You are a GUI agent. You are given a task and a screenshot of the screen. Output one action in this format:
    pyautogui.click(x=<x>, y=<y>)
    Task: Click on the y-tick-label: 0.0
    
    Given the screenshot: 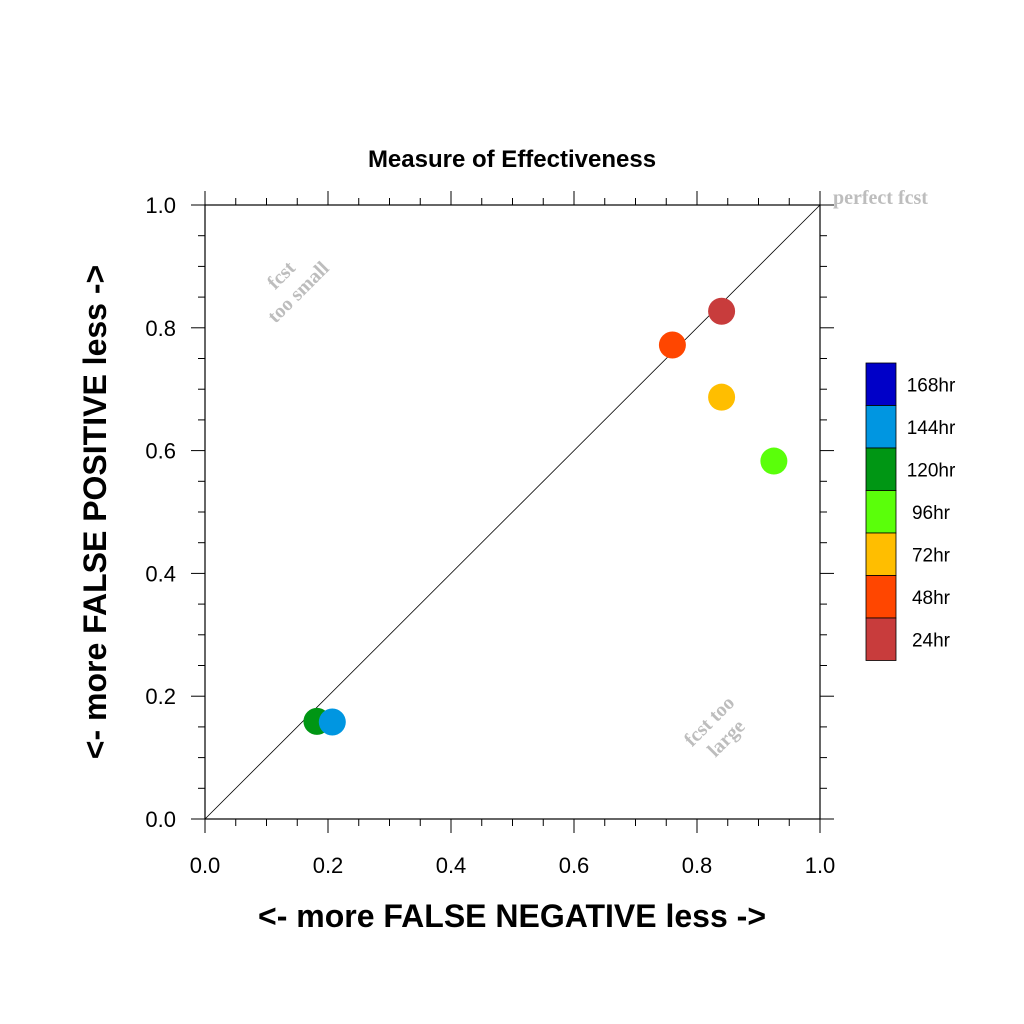 What is the action you would take?
    pyautogui.click(x=160, y=819)
    